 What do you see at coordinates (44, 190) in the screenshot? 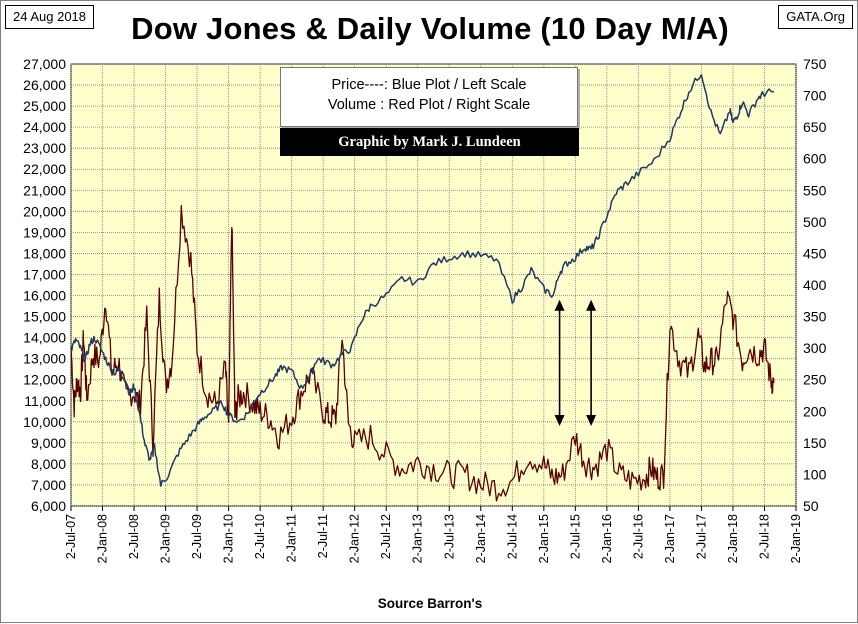
I see `y-left-tick-label: 21,000` at bounding box center [44, 190].